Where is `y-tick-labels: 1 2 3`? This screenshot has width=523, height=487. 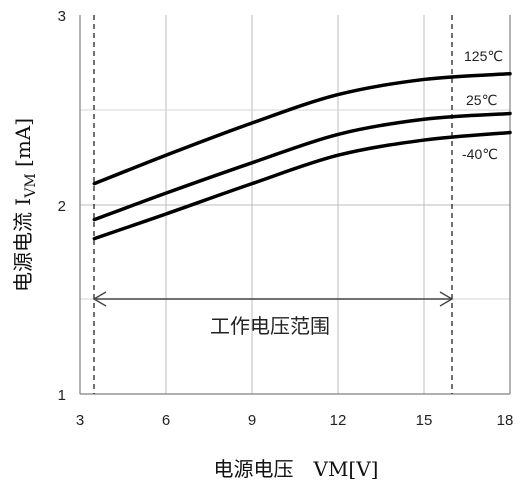 y-tick-labels: 1 2 3 is located at coordinates (62, 206).